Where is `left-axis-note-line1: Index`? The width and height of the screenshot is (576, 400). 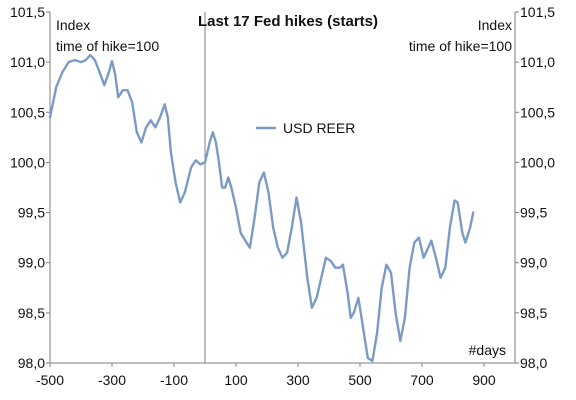 left-axis-note-line1: Index is located at coordinates (73, 25).